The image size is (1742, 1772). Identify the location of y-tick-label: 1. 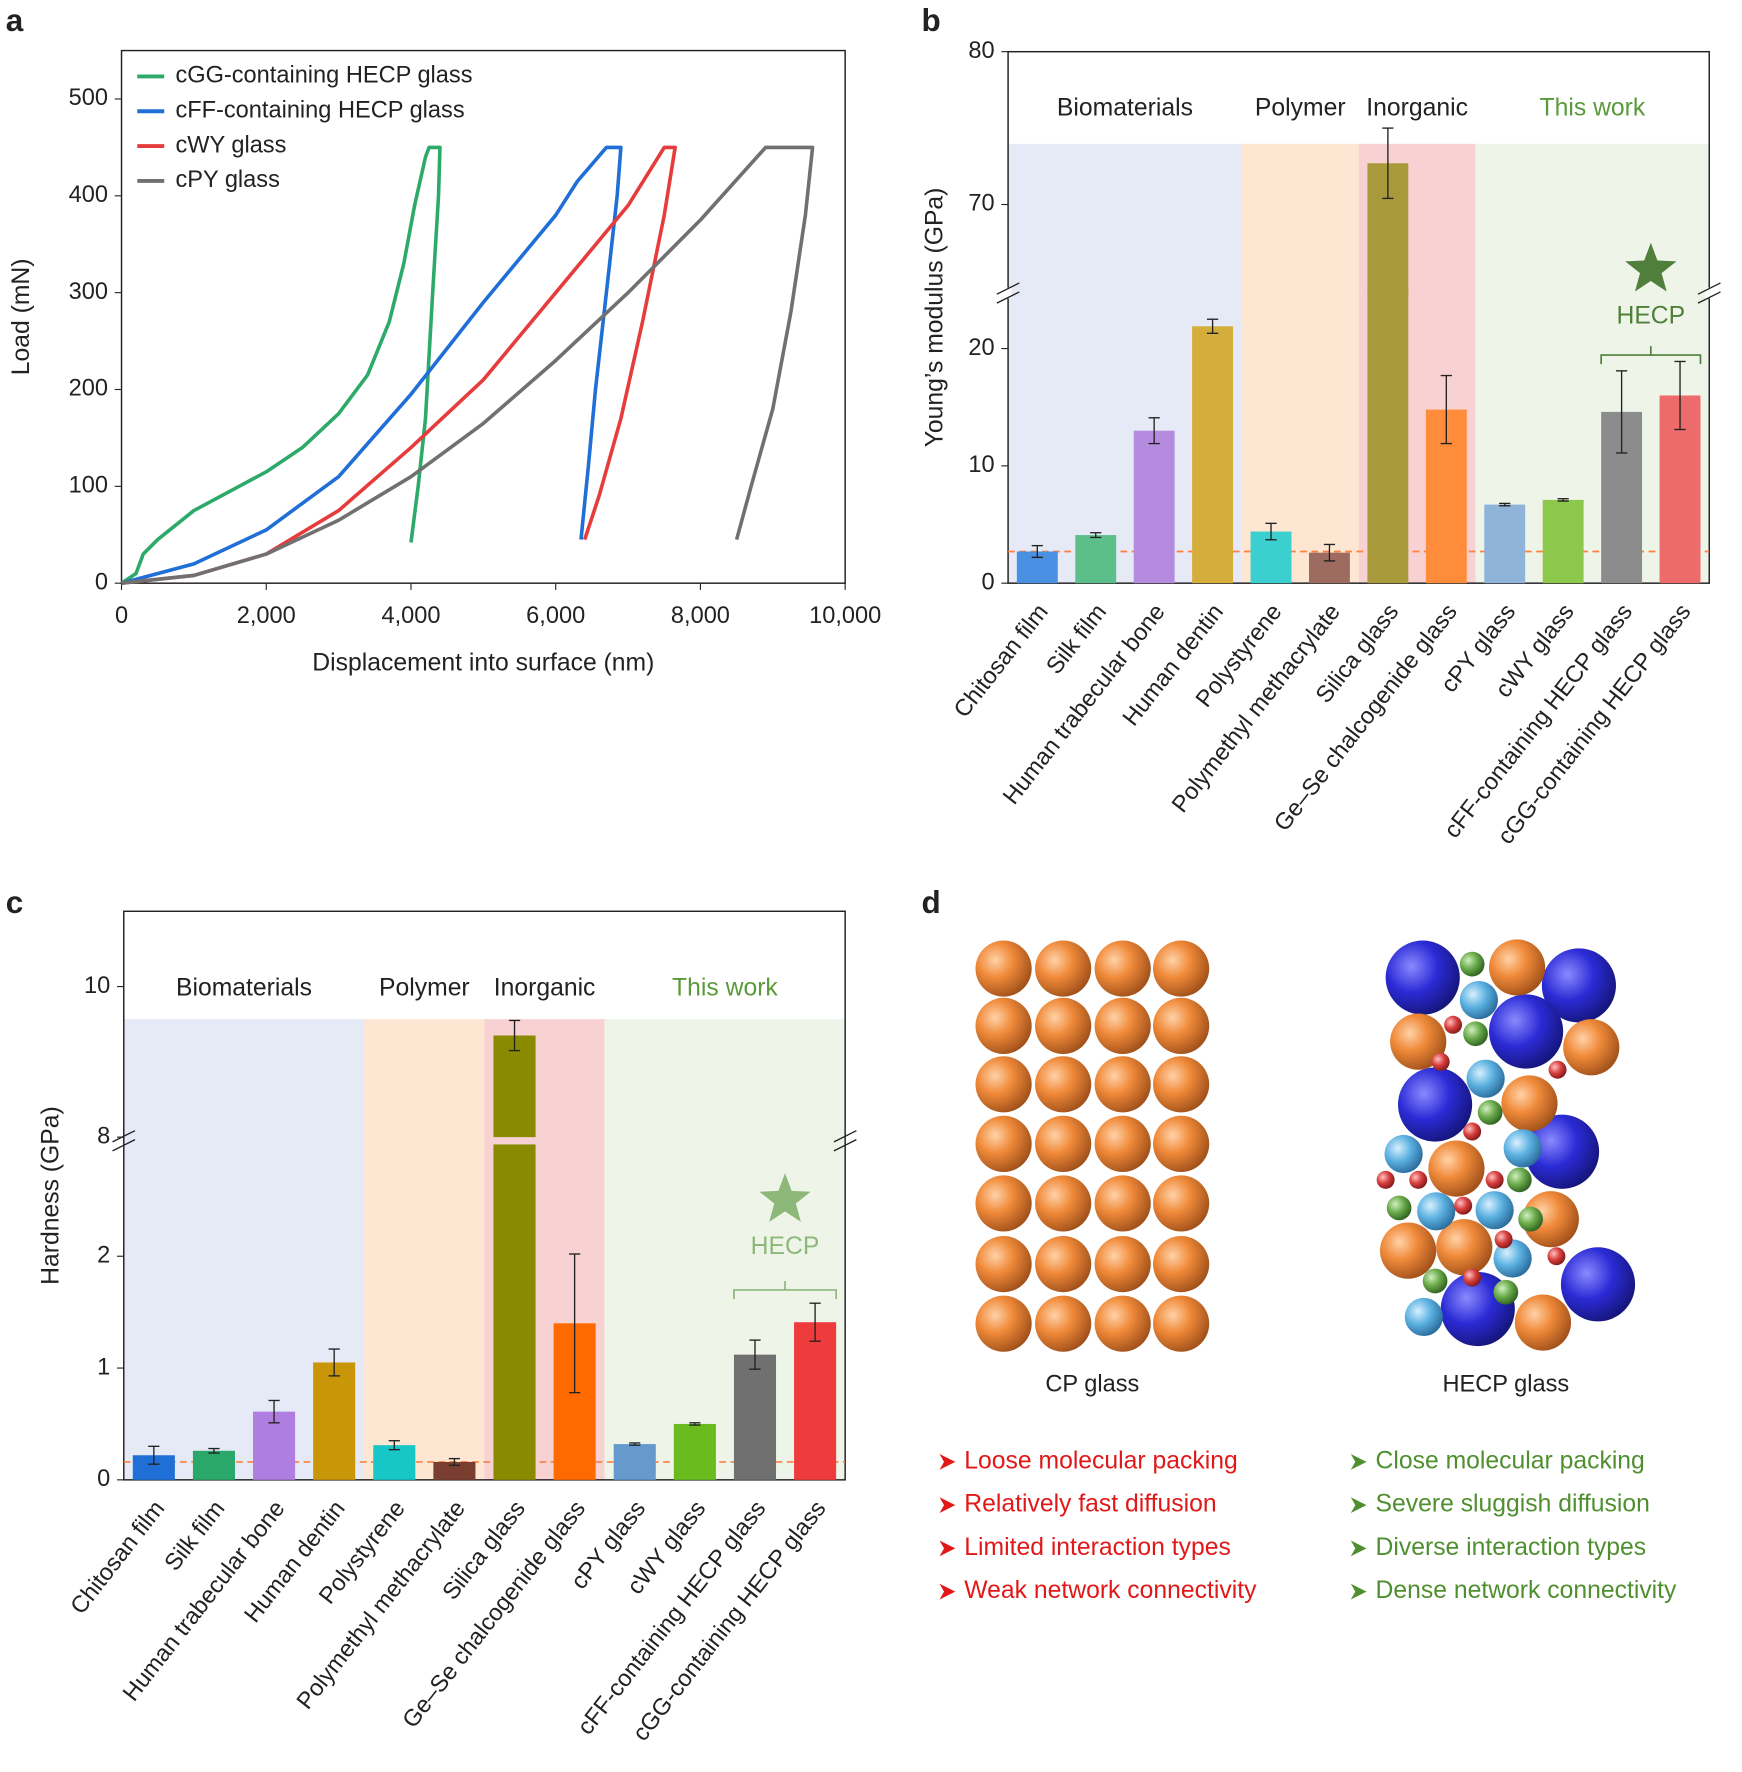
(103, 1366).